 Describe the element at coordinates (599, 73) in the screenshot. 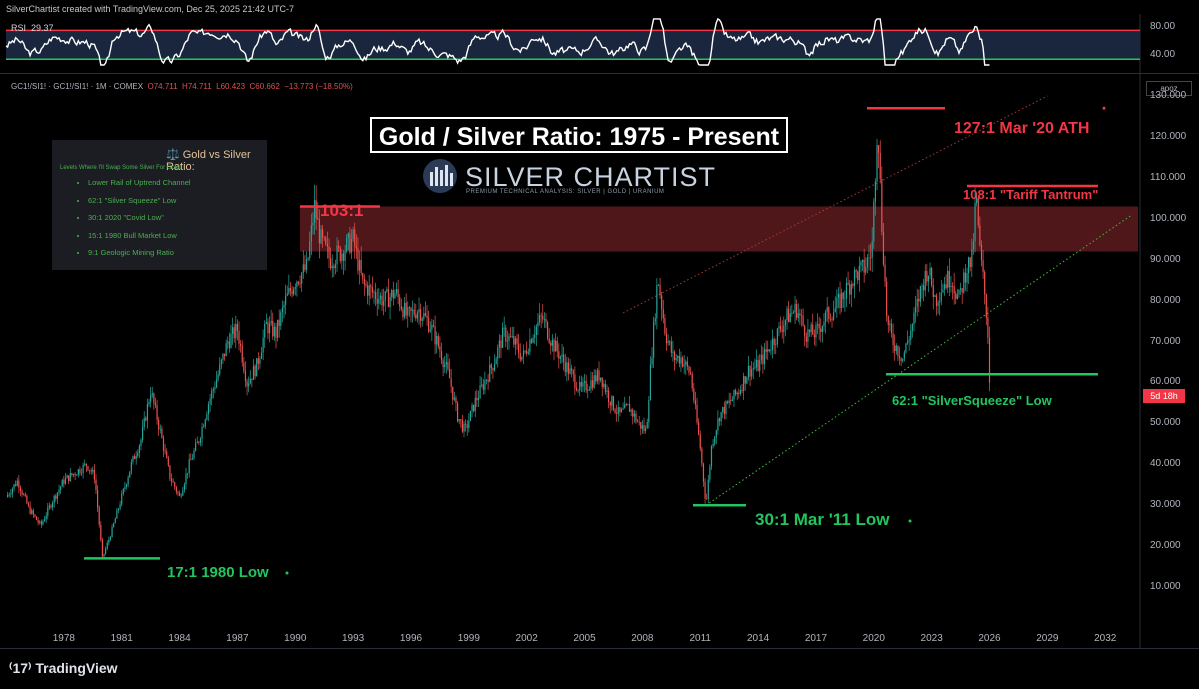

I see `pane-divider` at that location.